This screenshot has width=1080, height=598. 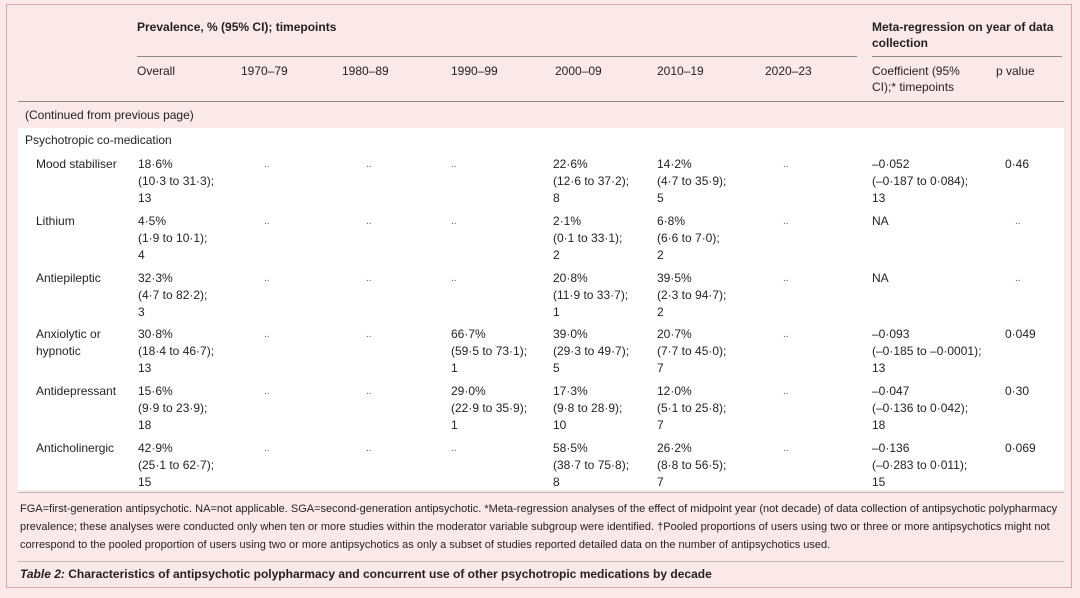 What do you see at coordinates (541, 492) in the screenshot?
I see `table-bottom-rule` at bounding box center [541, 492].